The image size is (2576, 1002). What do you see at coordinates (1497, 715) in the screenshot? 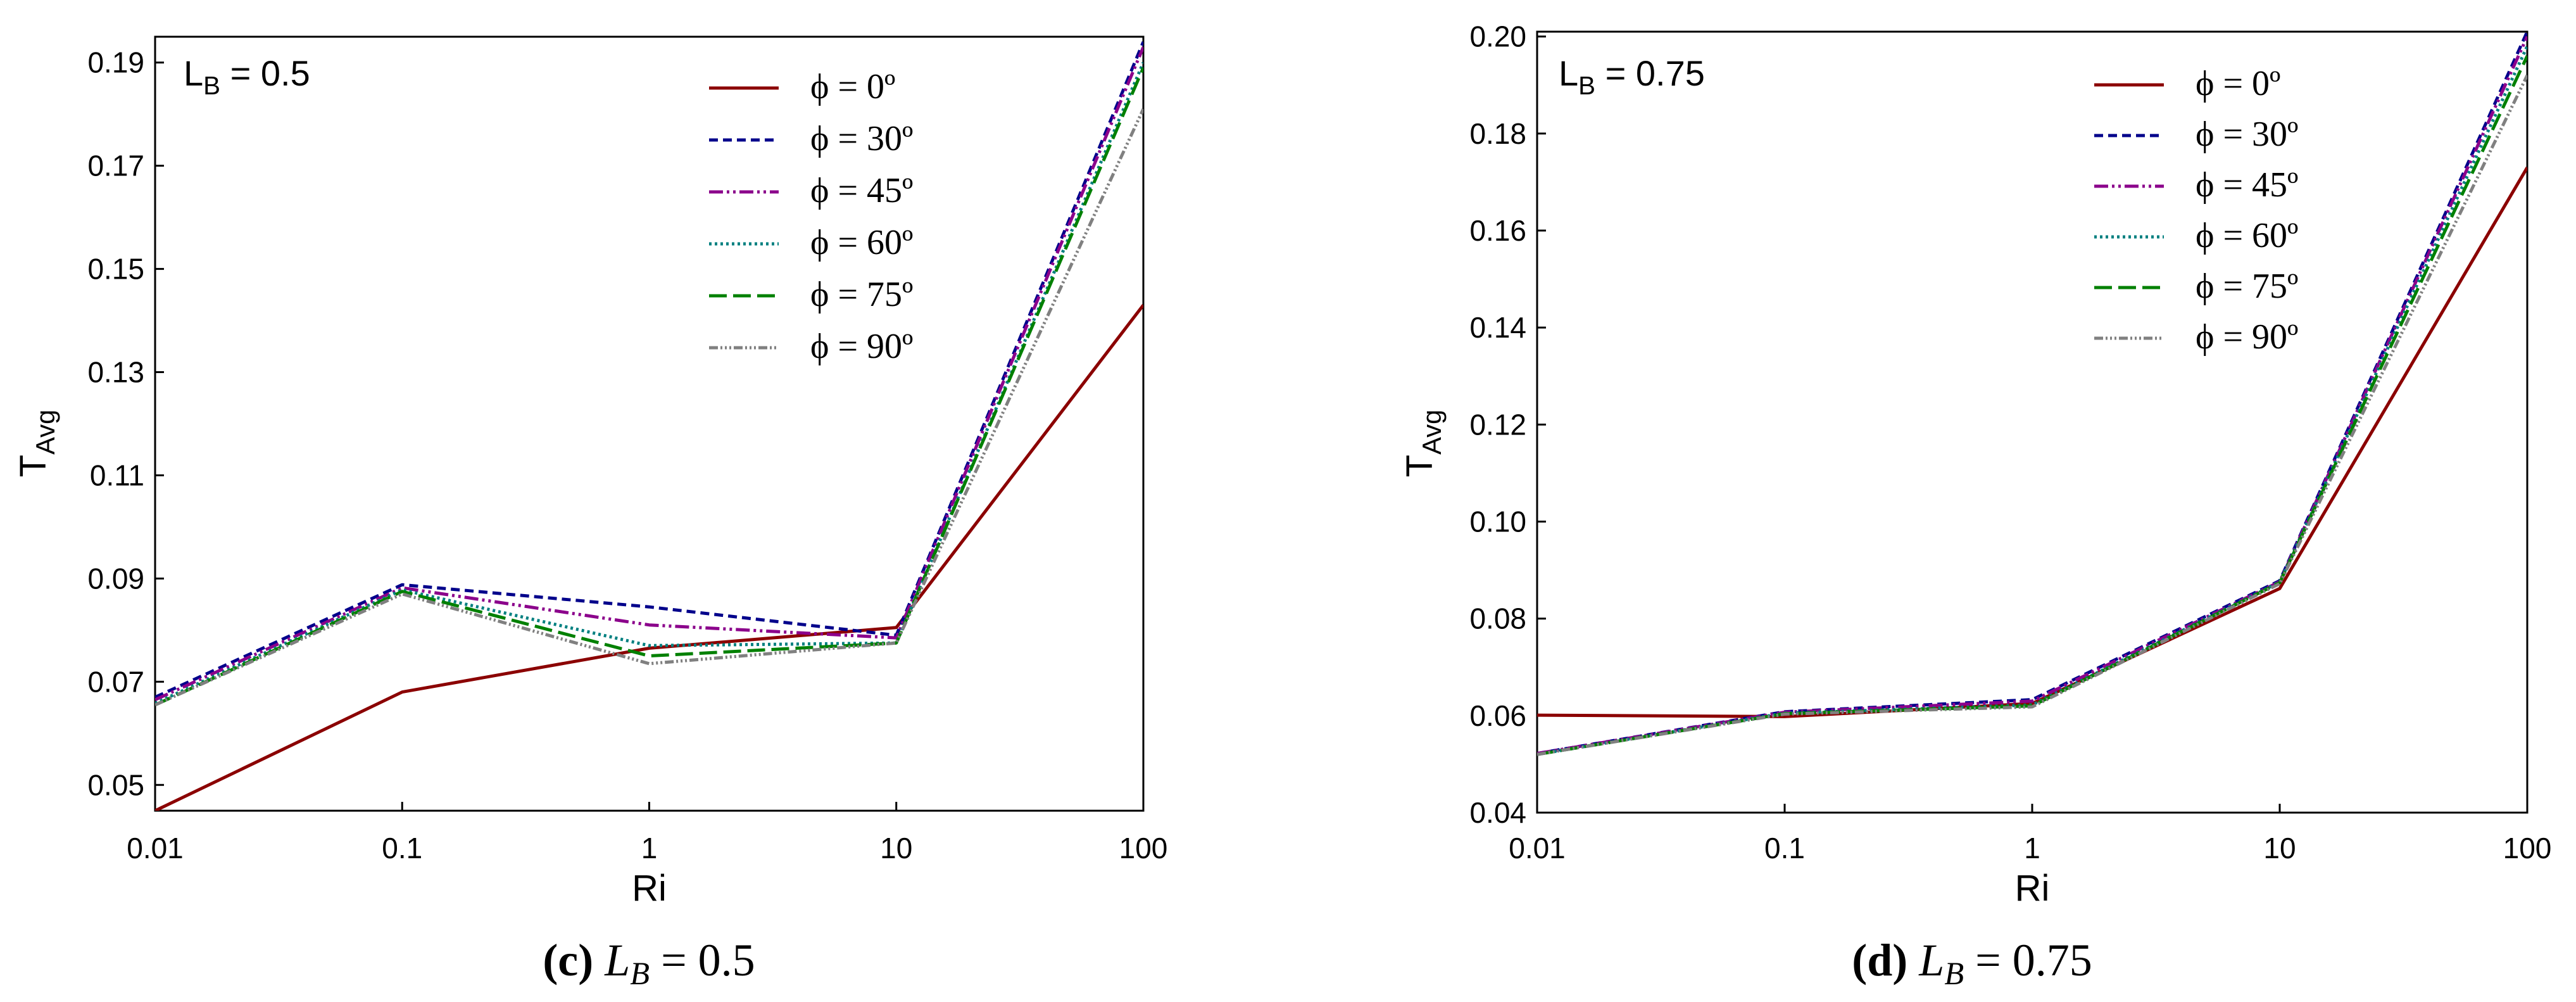
I see `y-tick-label: 0.06` at bounding box center [1497, 715].